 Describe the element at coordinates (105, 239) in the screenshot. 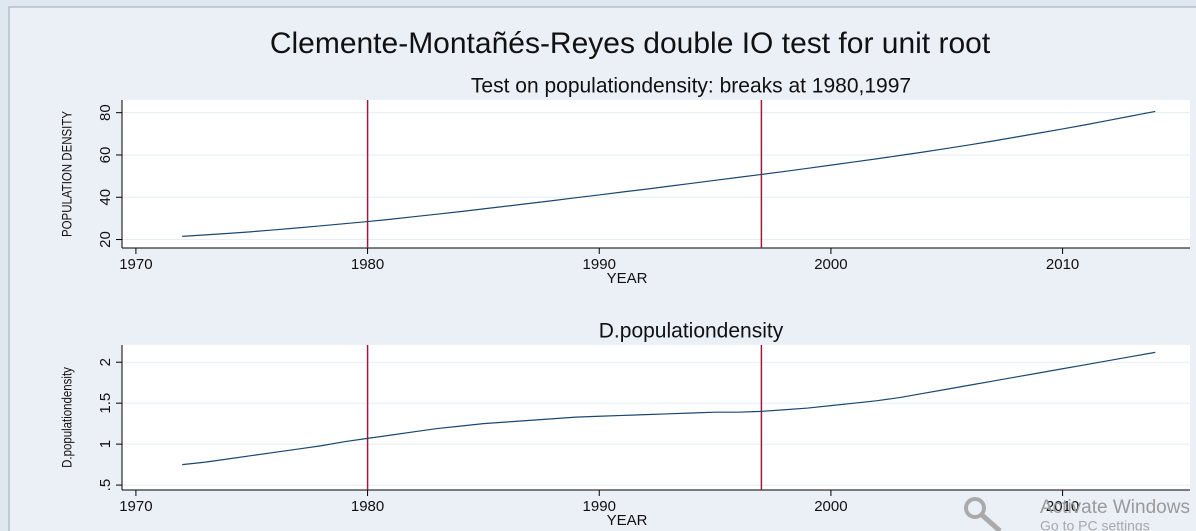

I see `y-tick-label: 20` at that location.